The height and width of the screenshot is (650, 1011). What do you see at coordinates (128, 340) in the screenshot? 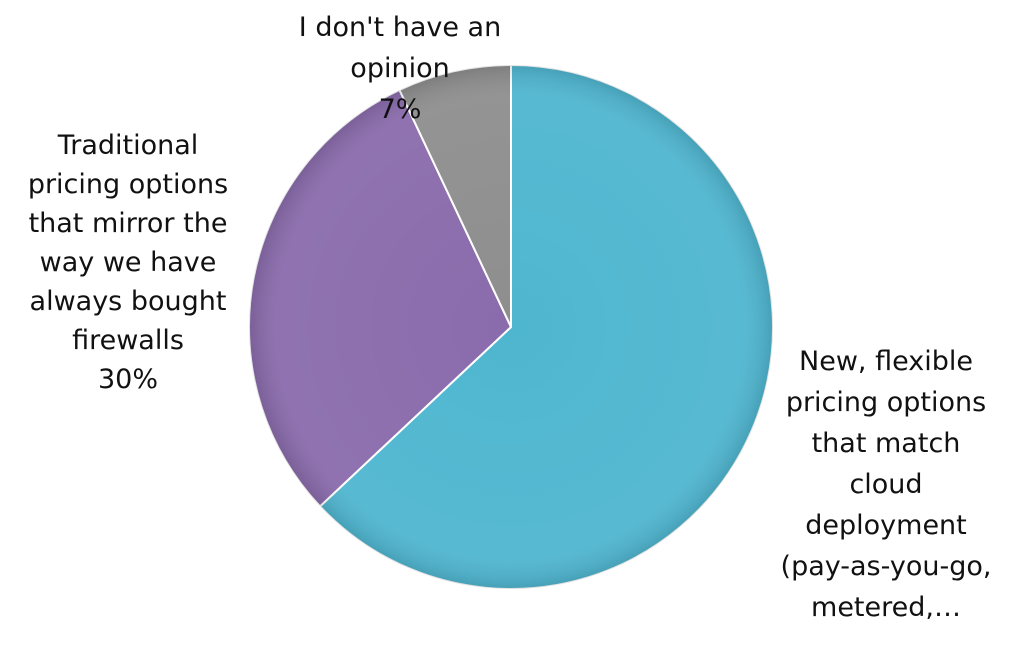
I see `label-line: firewalls` at bounding box center [128, 340].